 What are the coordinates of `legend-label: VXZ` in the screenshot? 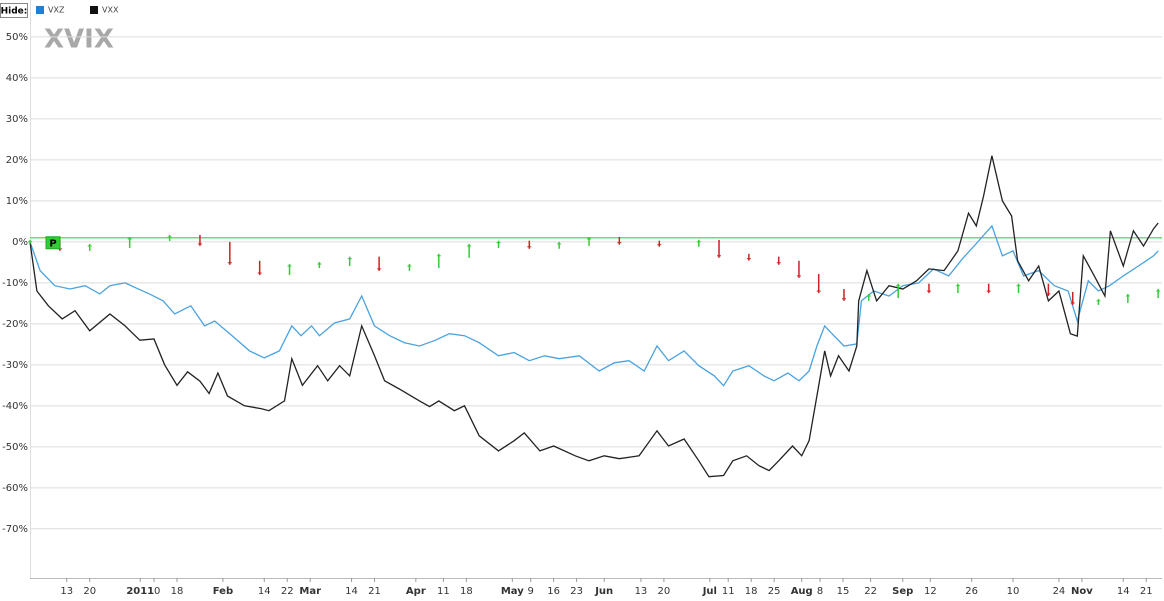 It's located at (56, 10).